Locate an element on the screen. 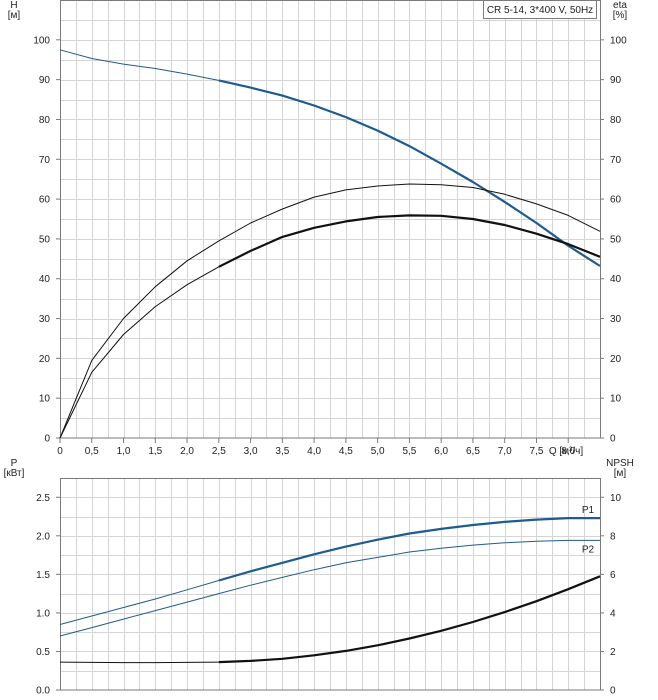 The width and height of the screenshot is (658, 700). y-left-tick-label: 100 is located at coordinates (41, 40).